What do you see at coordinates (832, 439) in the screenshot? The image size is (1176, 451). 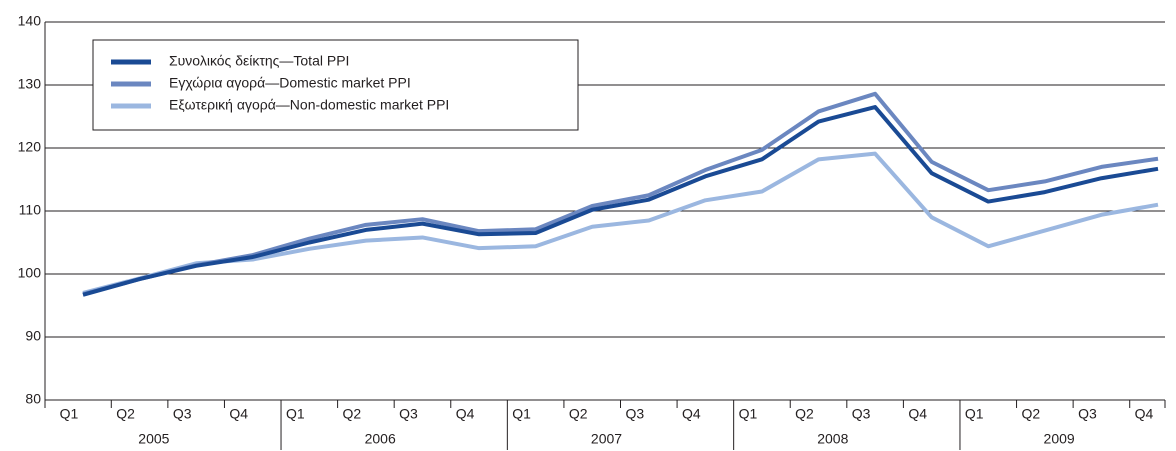 I see `year-label: 2008` at bounding box center [832, 439].